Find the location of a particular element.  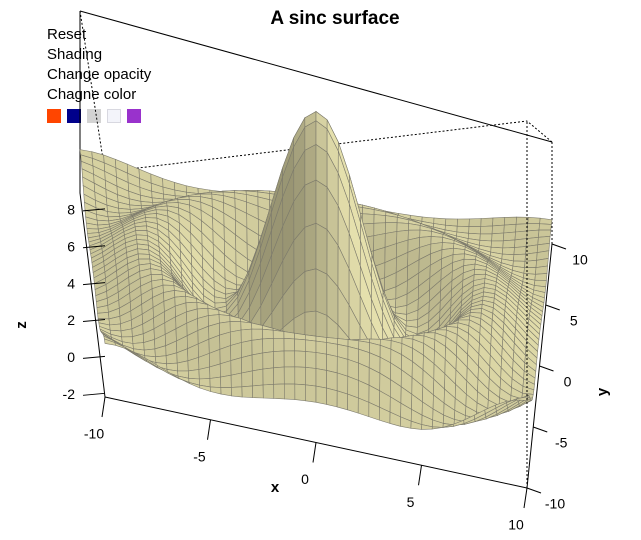

z-tick-label: 4 is located at coordinates (71, 283).